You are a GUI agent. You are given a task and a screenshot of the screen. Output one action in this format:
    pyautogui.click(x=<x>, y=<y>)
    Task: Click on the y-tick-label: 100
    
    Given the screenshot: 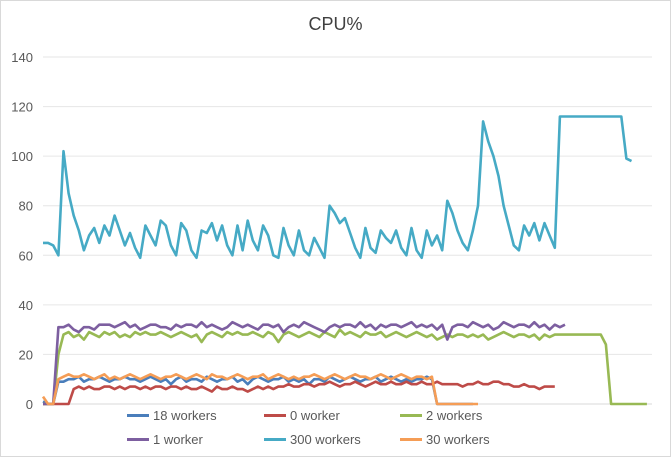 What is the action you would take?
    pyautogui.click(x=22, y=156)
    